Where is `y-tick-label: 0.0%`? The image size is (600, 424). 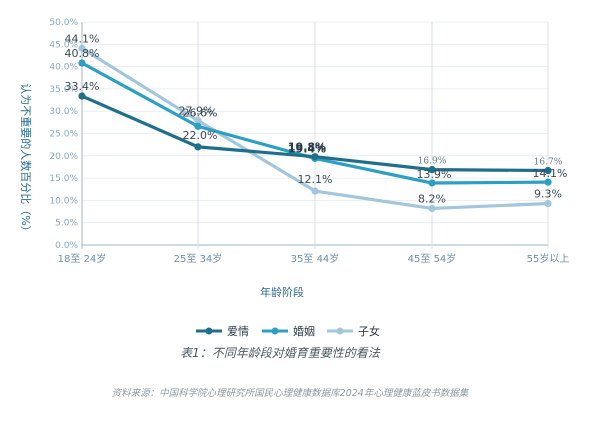 y-tick-label: 0.0% is located at coordinates (66, 246).